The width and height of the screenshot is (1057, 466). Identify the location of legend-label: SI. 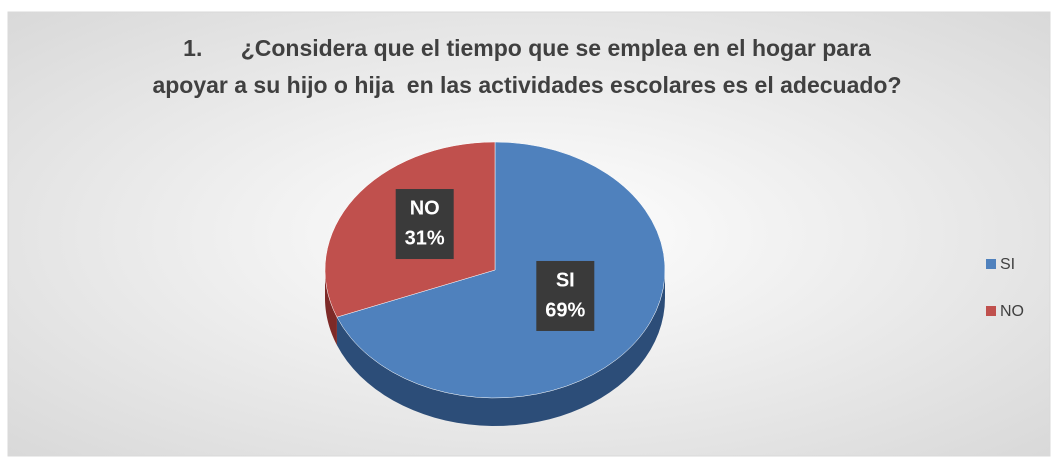
(1007, 264).